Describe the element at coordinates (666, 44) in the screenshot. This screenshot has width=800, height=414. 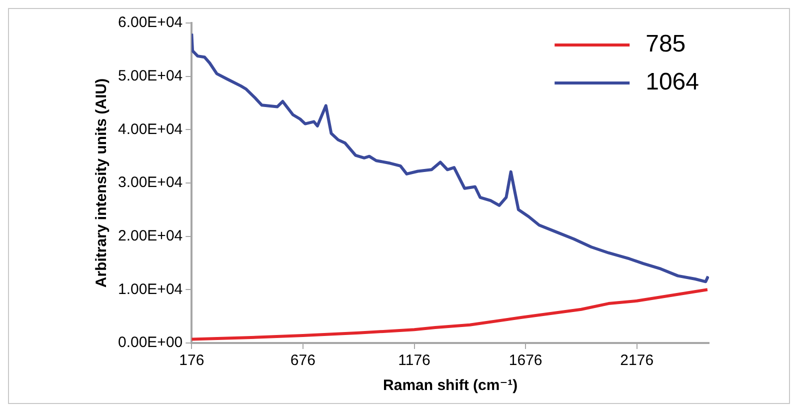
I see `legend-label: 785` at that location.